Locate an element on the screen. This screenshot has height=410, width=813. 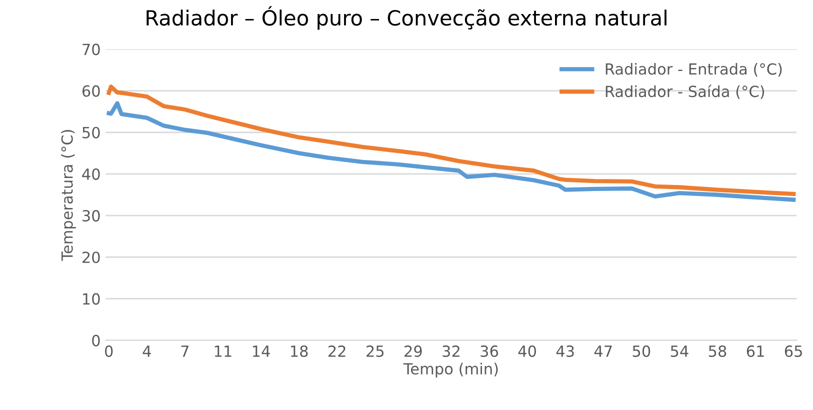
x-tick-label: 11 is located at coordinates (223, 351).